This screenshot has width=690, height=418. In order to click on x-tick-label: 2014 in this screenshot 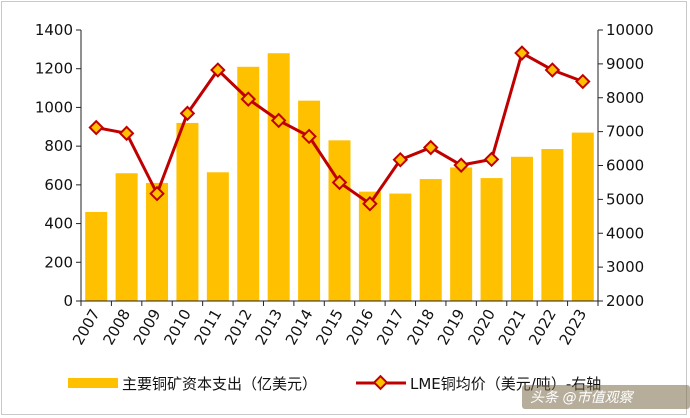, I will do `click(299, 327)`.